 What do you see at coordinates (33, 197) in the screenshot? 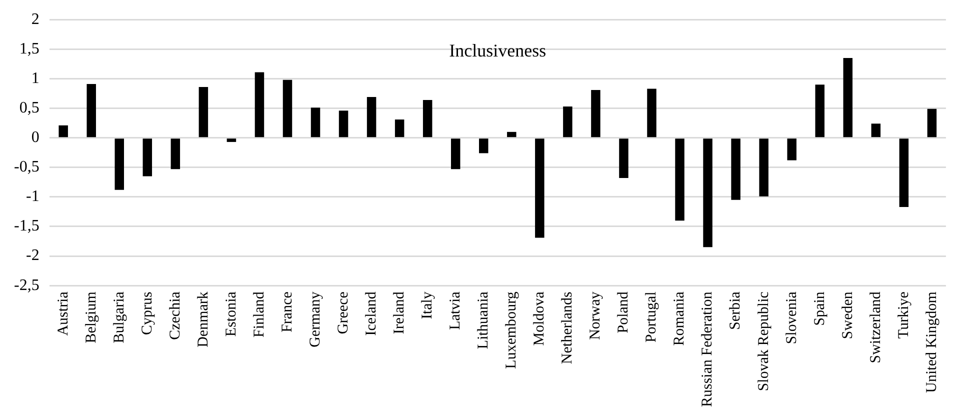
I see `y-tick-label: -1` at bounding box center [33, 197].